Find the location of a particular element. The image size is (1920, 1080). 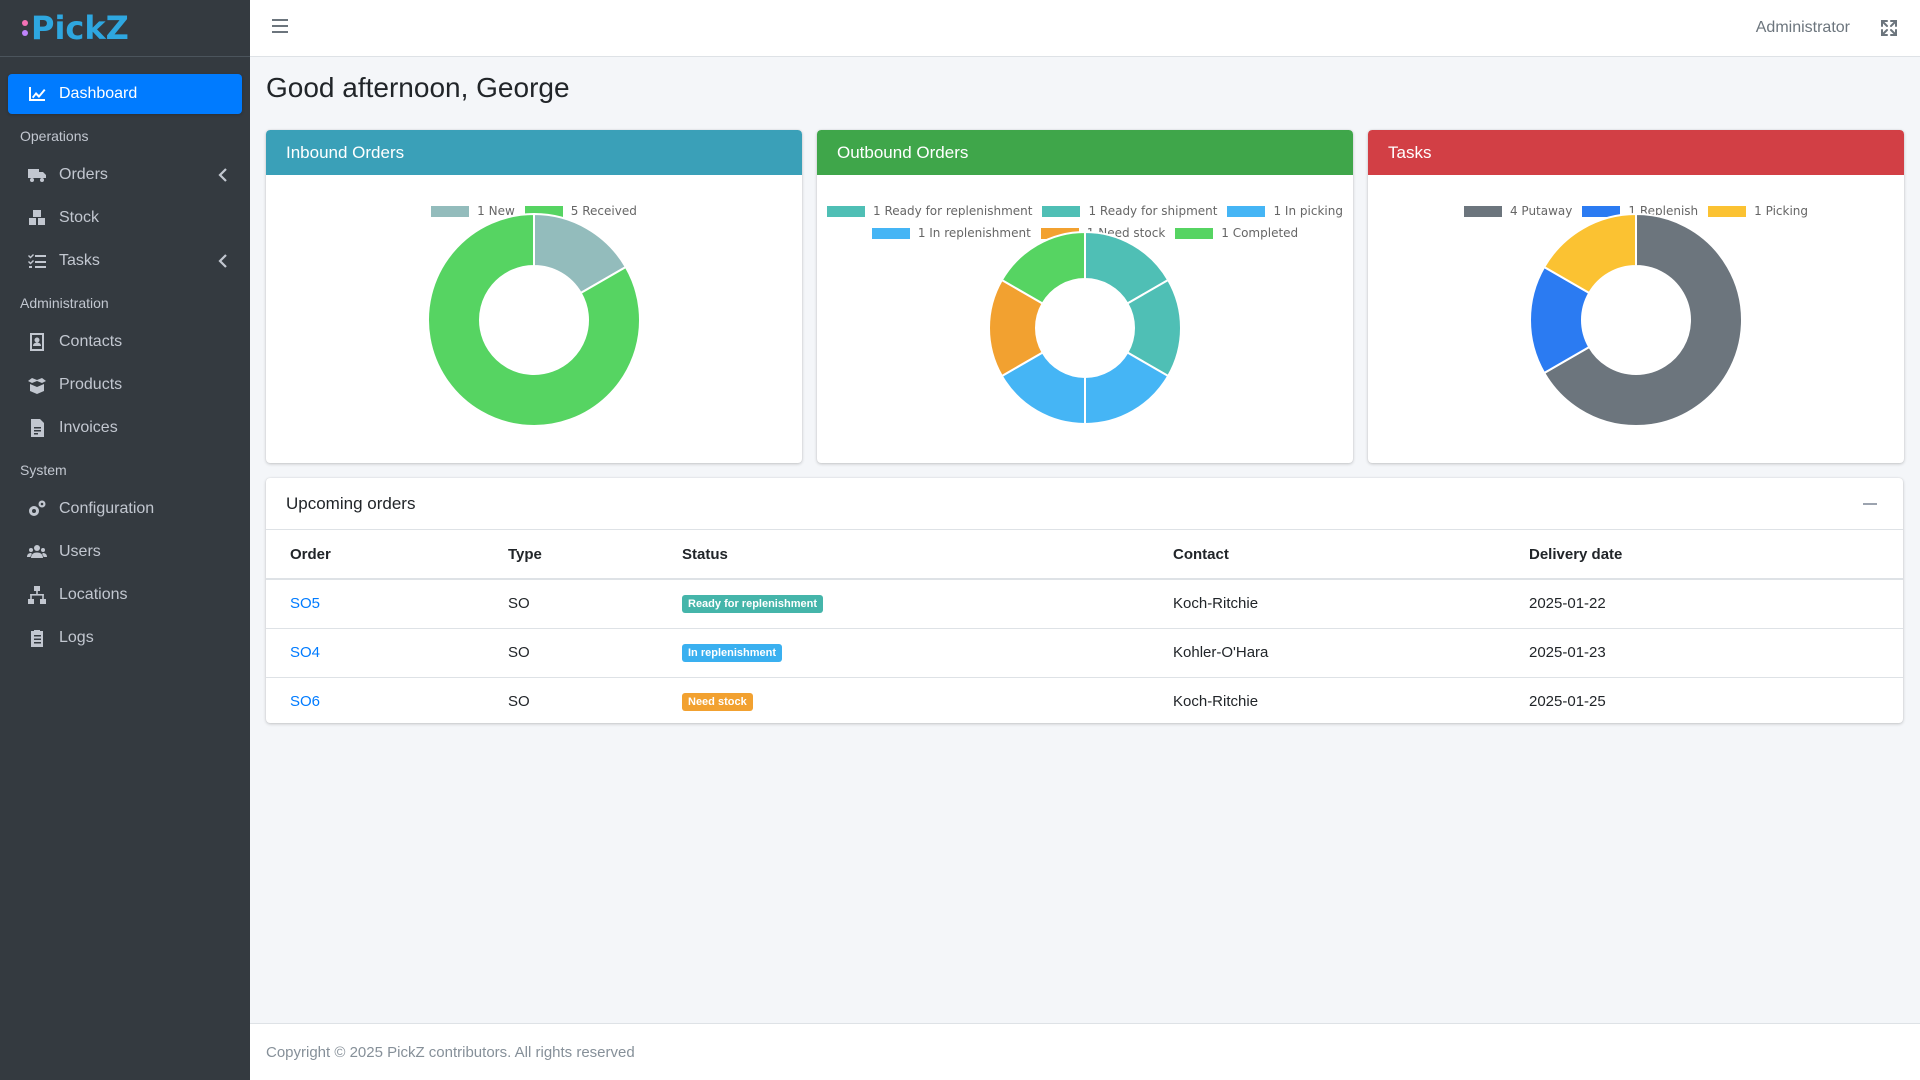

sidebar-item-orders: Orders is located at coordinates (125, 175).